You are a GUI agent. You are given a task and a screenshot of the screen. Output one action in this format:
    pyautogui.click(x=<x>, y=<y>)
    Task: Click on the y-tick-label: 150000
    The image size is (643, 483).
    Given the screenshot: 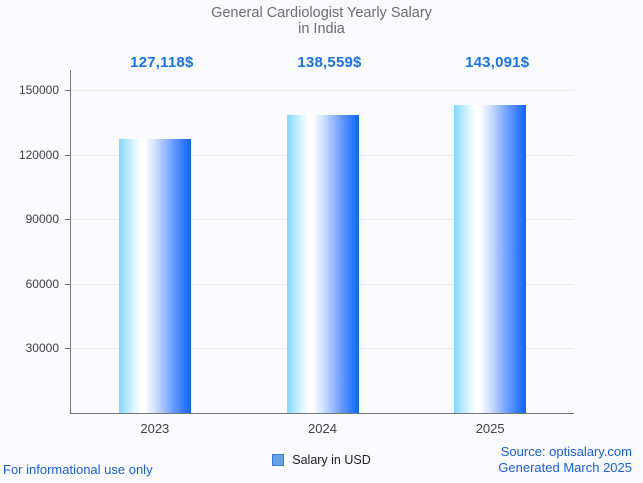 What is the action you would take?
    pyautogui.click(x=38, y=90)
    